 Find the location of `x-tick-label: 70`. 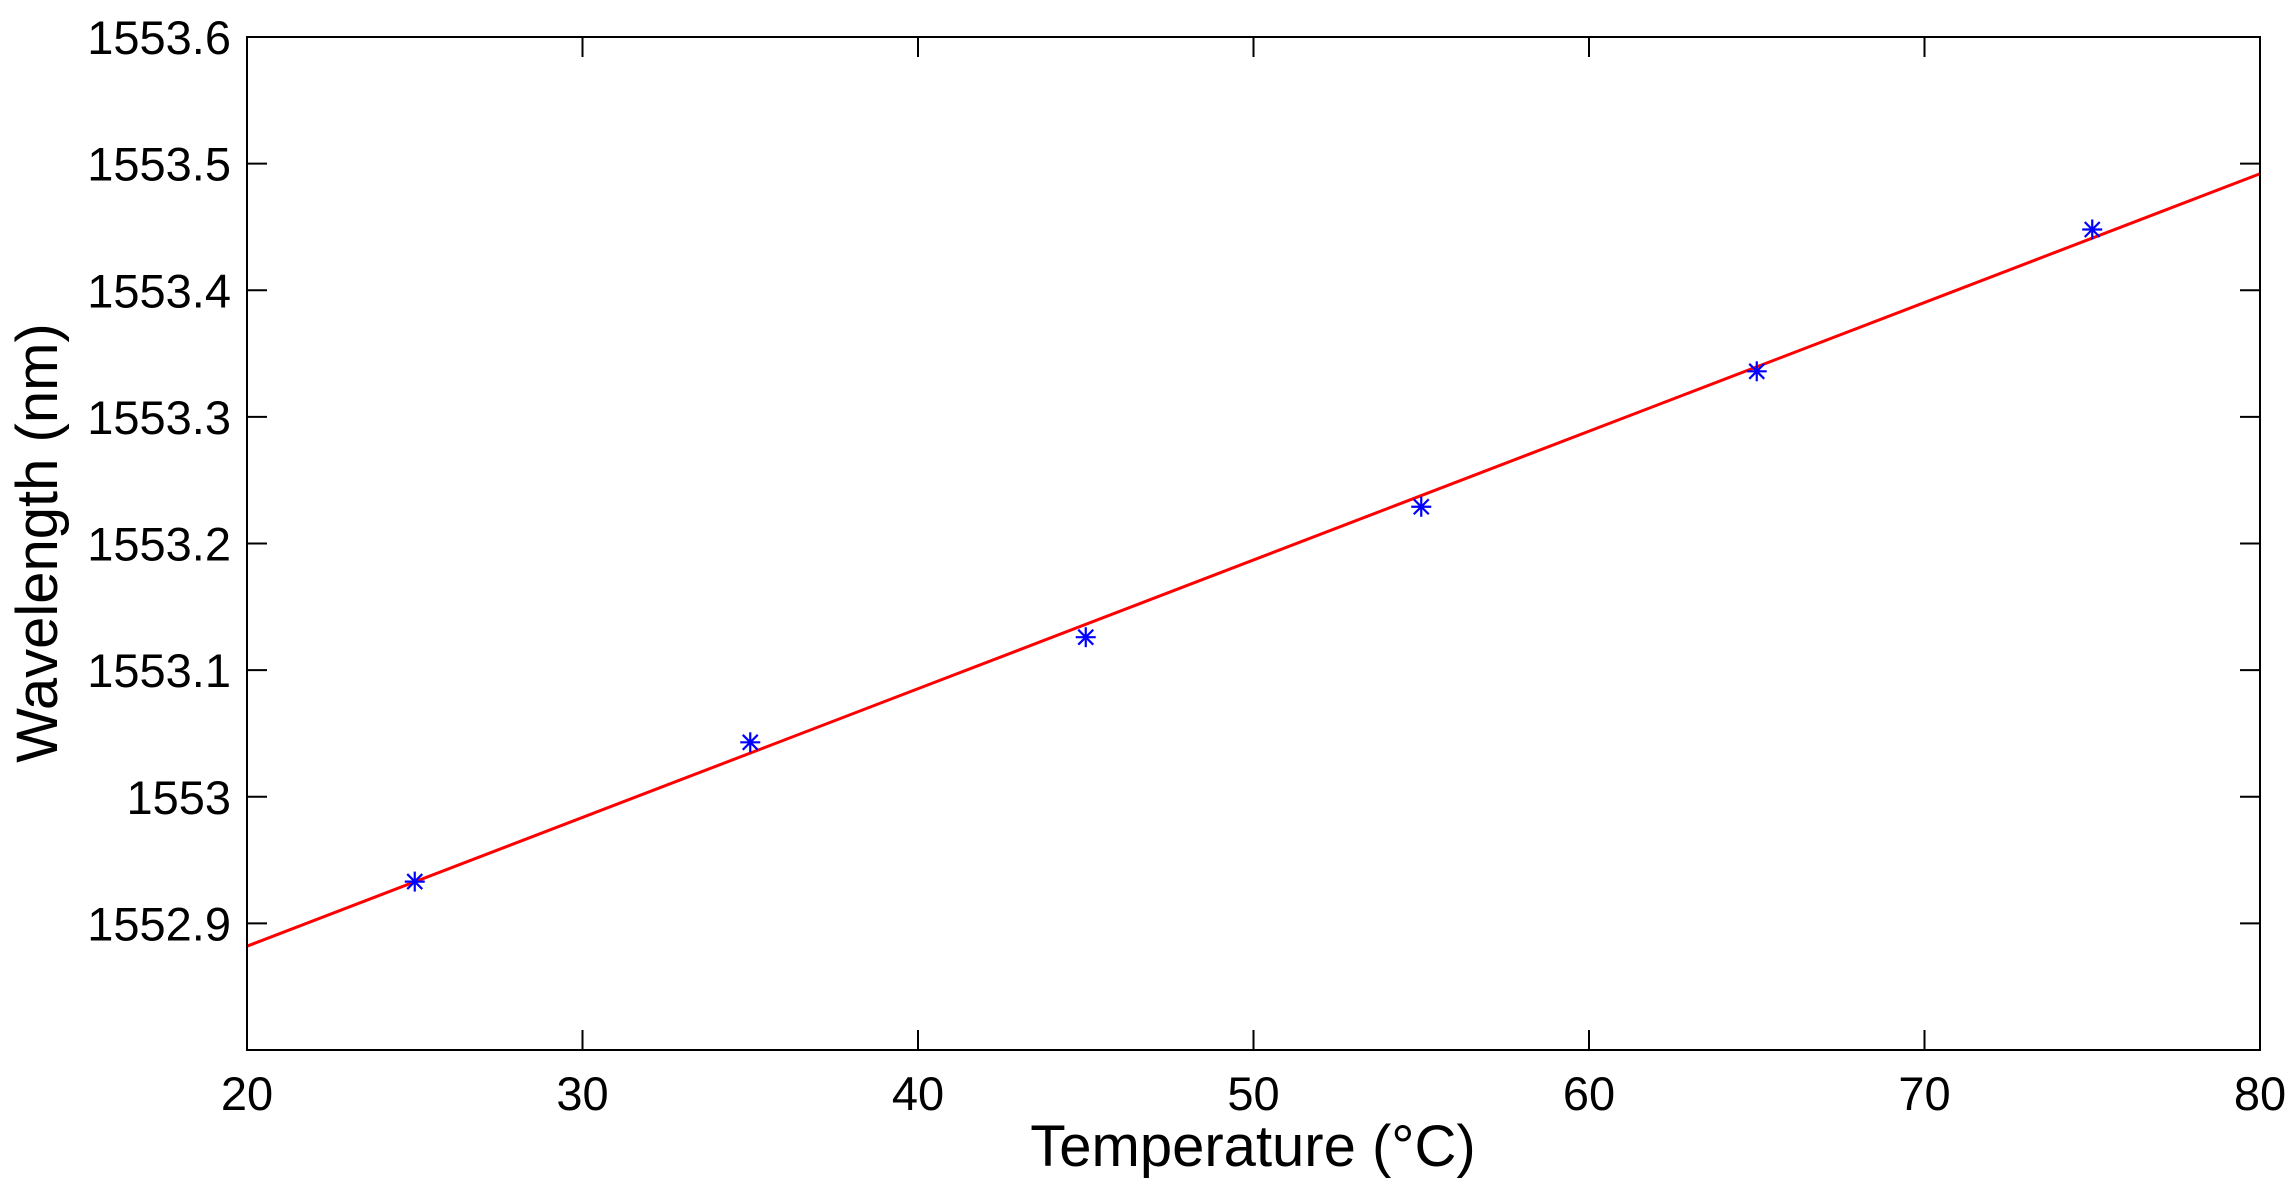

x-tick-label: 70 is located at coordinates (1924, 1093).